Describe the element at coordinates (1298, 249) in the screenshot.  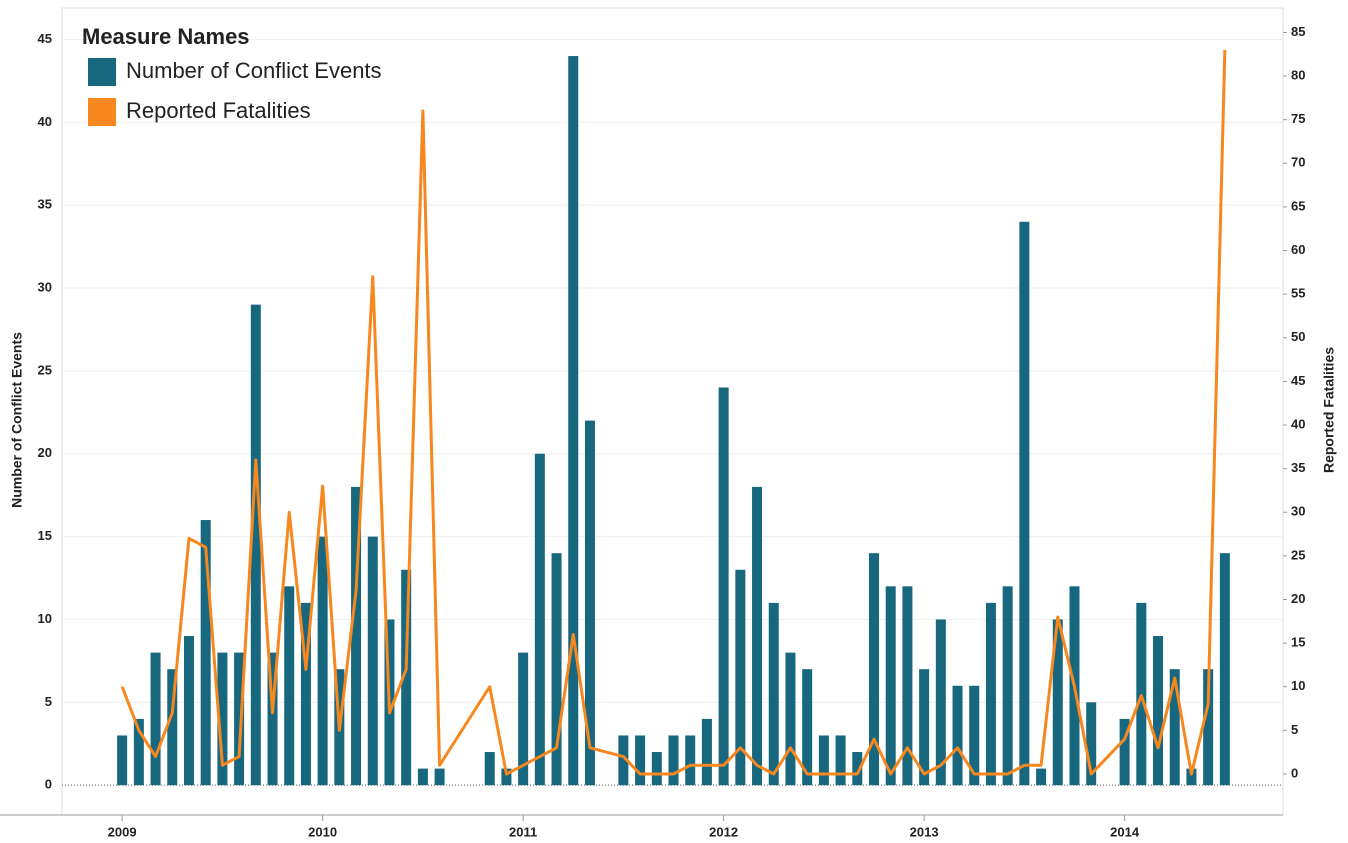
I see `y2-tick-label: 60` at that location.